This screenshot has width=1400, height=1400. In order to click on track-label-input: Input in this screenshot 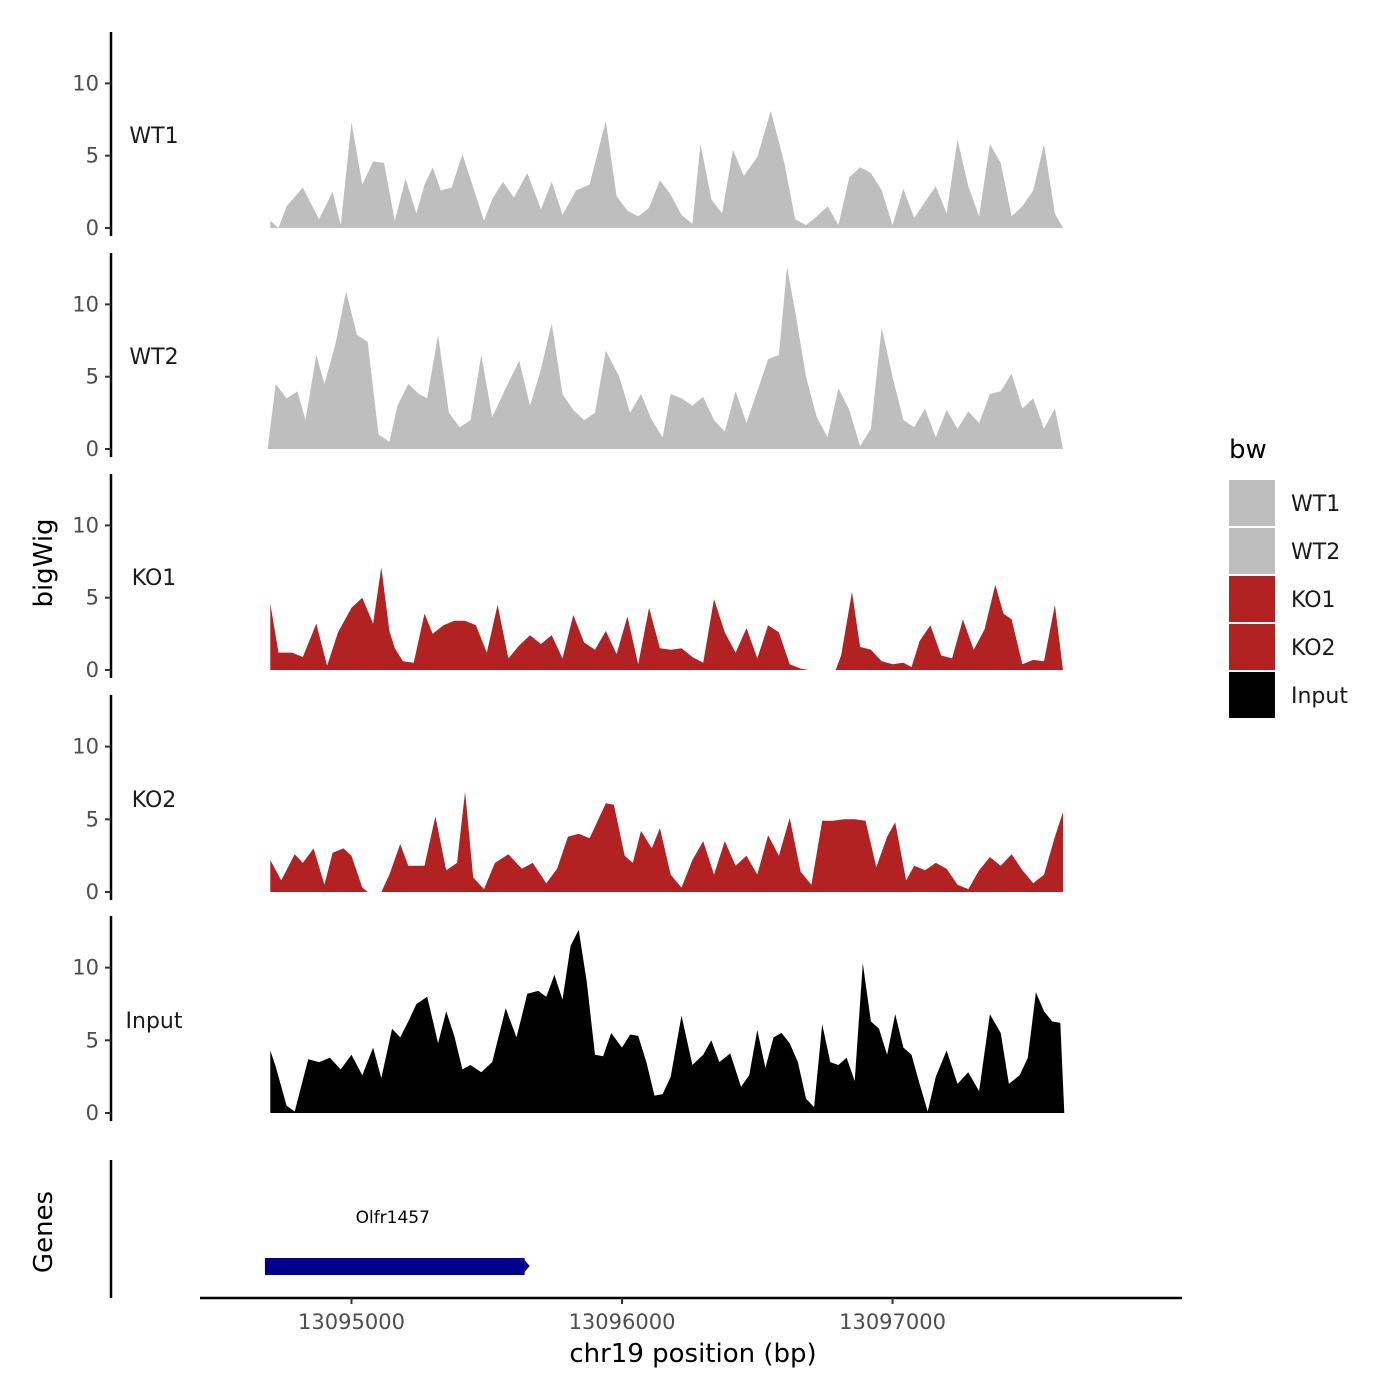, I will do `click(154, 1021)`.